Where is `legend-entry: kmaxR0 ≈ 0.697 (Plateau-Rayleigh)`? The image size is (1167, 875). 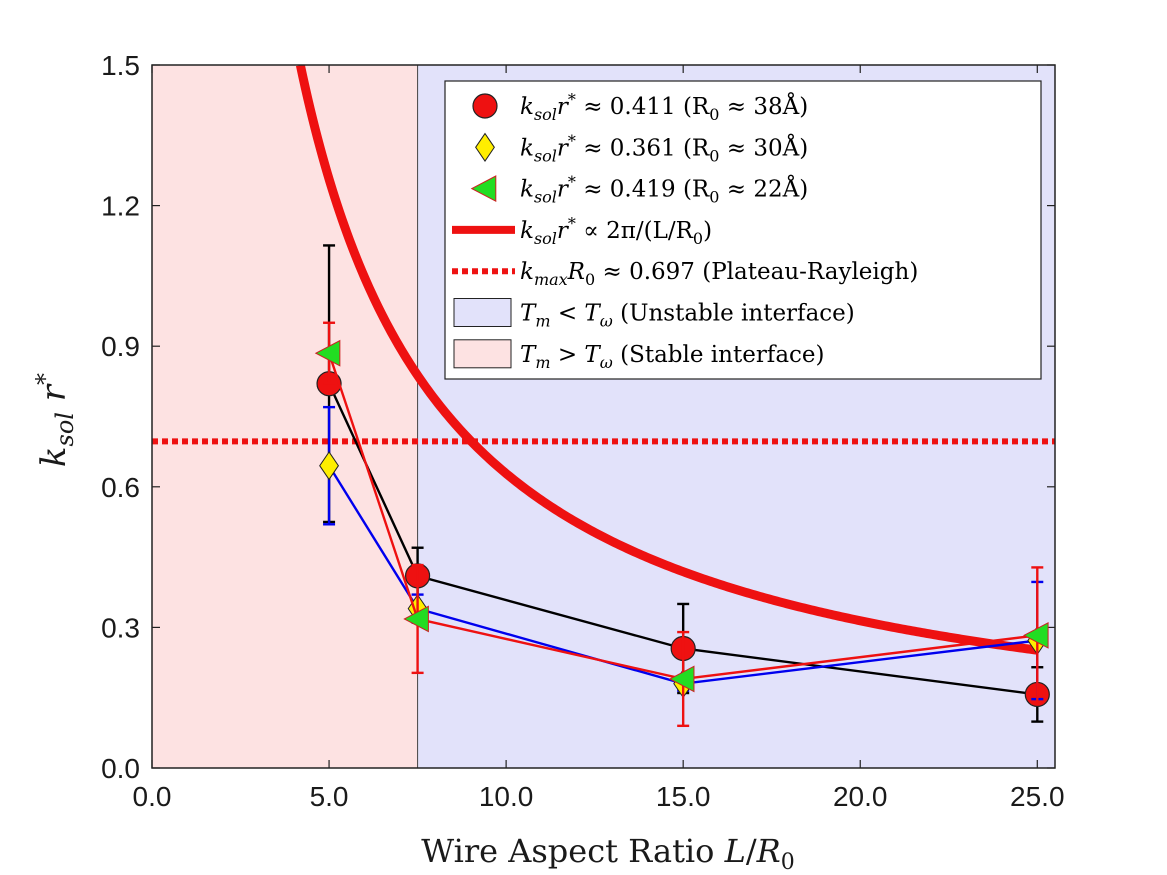 legend-entry: kmaxR0 ≈ 0.697 (Plateau-Rayleigh) is located at coordinates (685, 274).